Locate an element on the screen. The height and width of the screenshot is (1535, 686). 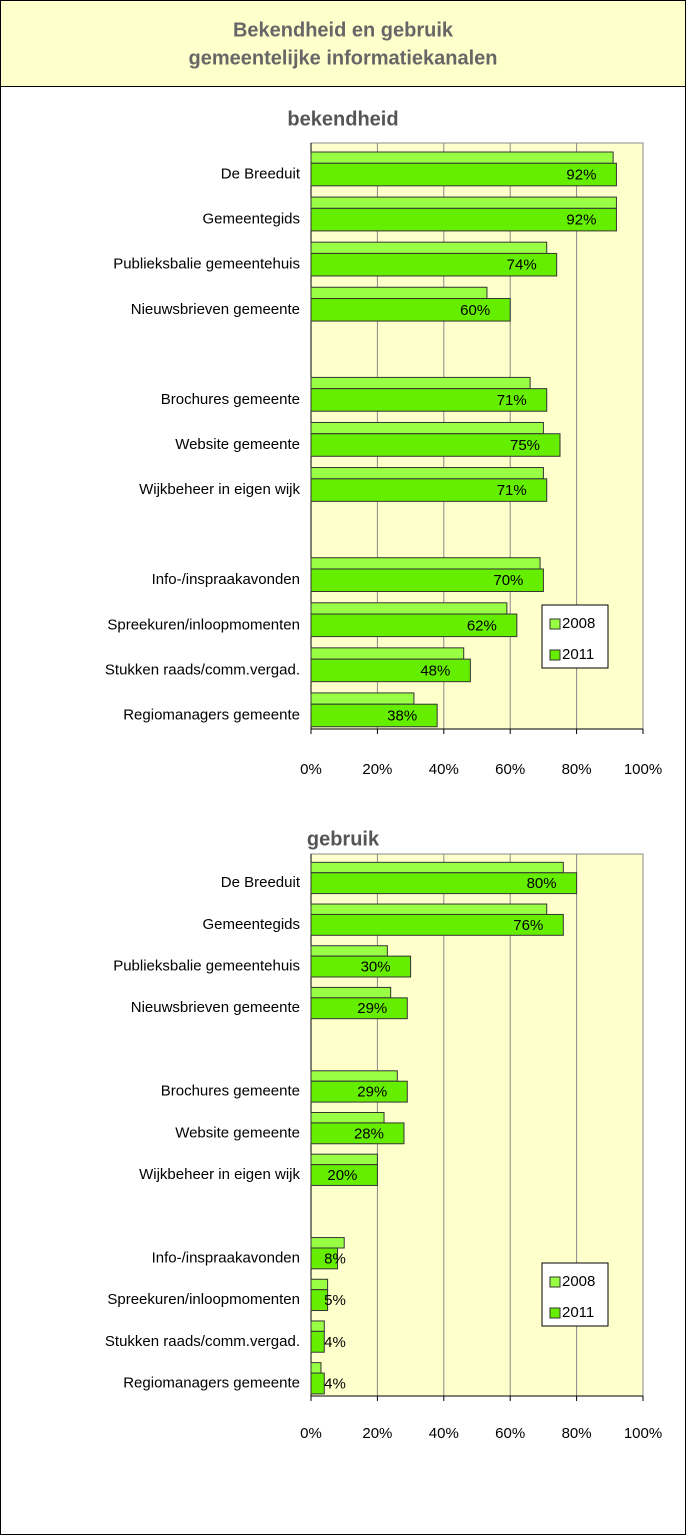
data-label: 8% is located at coordinates (335, 1258).